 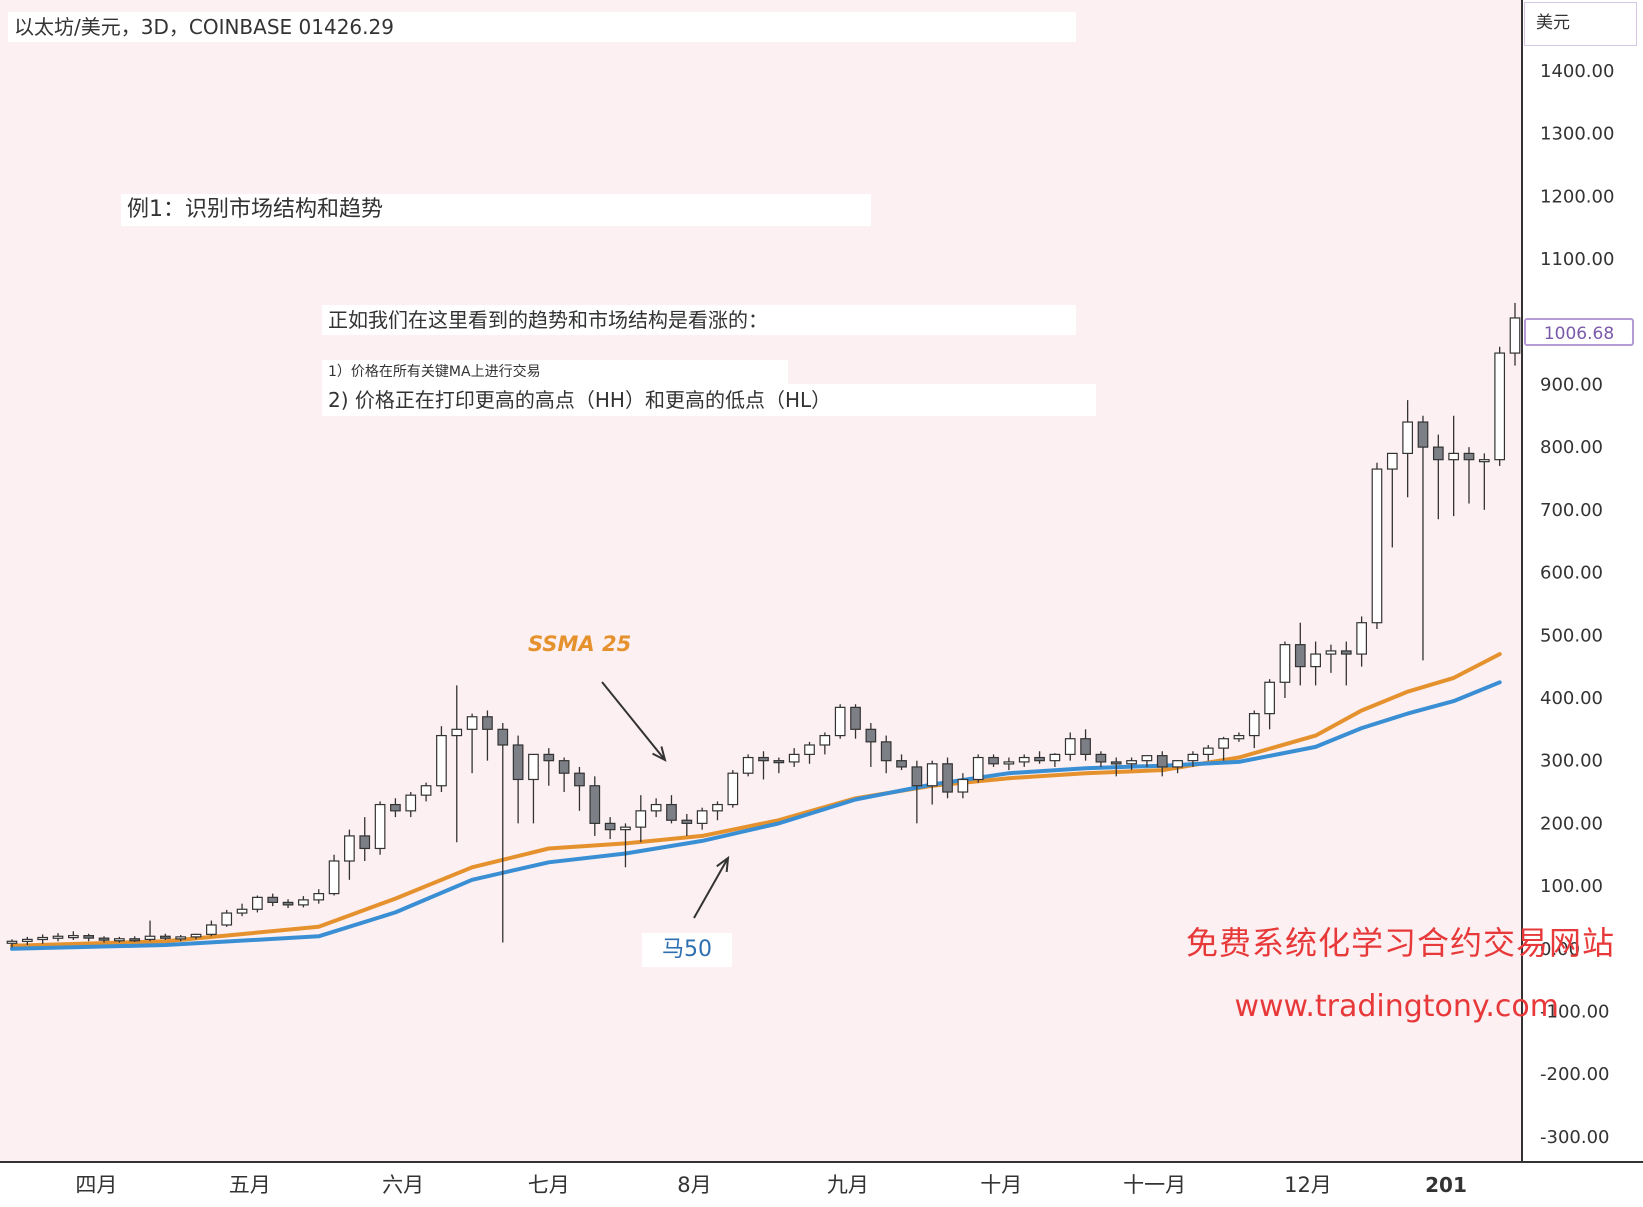 What do you see at coordinates (1577, 71) in the screenshot?
I see `price-tick-label: 1400.00` at bounding box center [1577, 71].